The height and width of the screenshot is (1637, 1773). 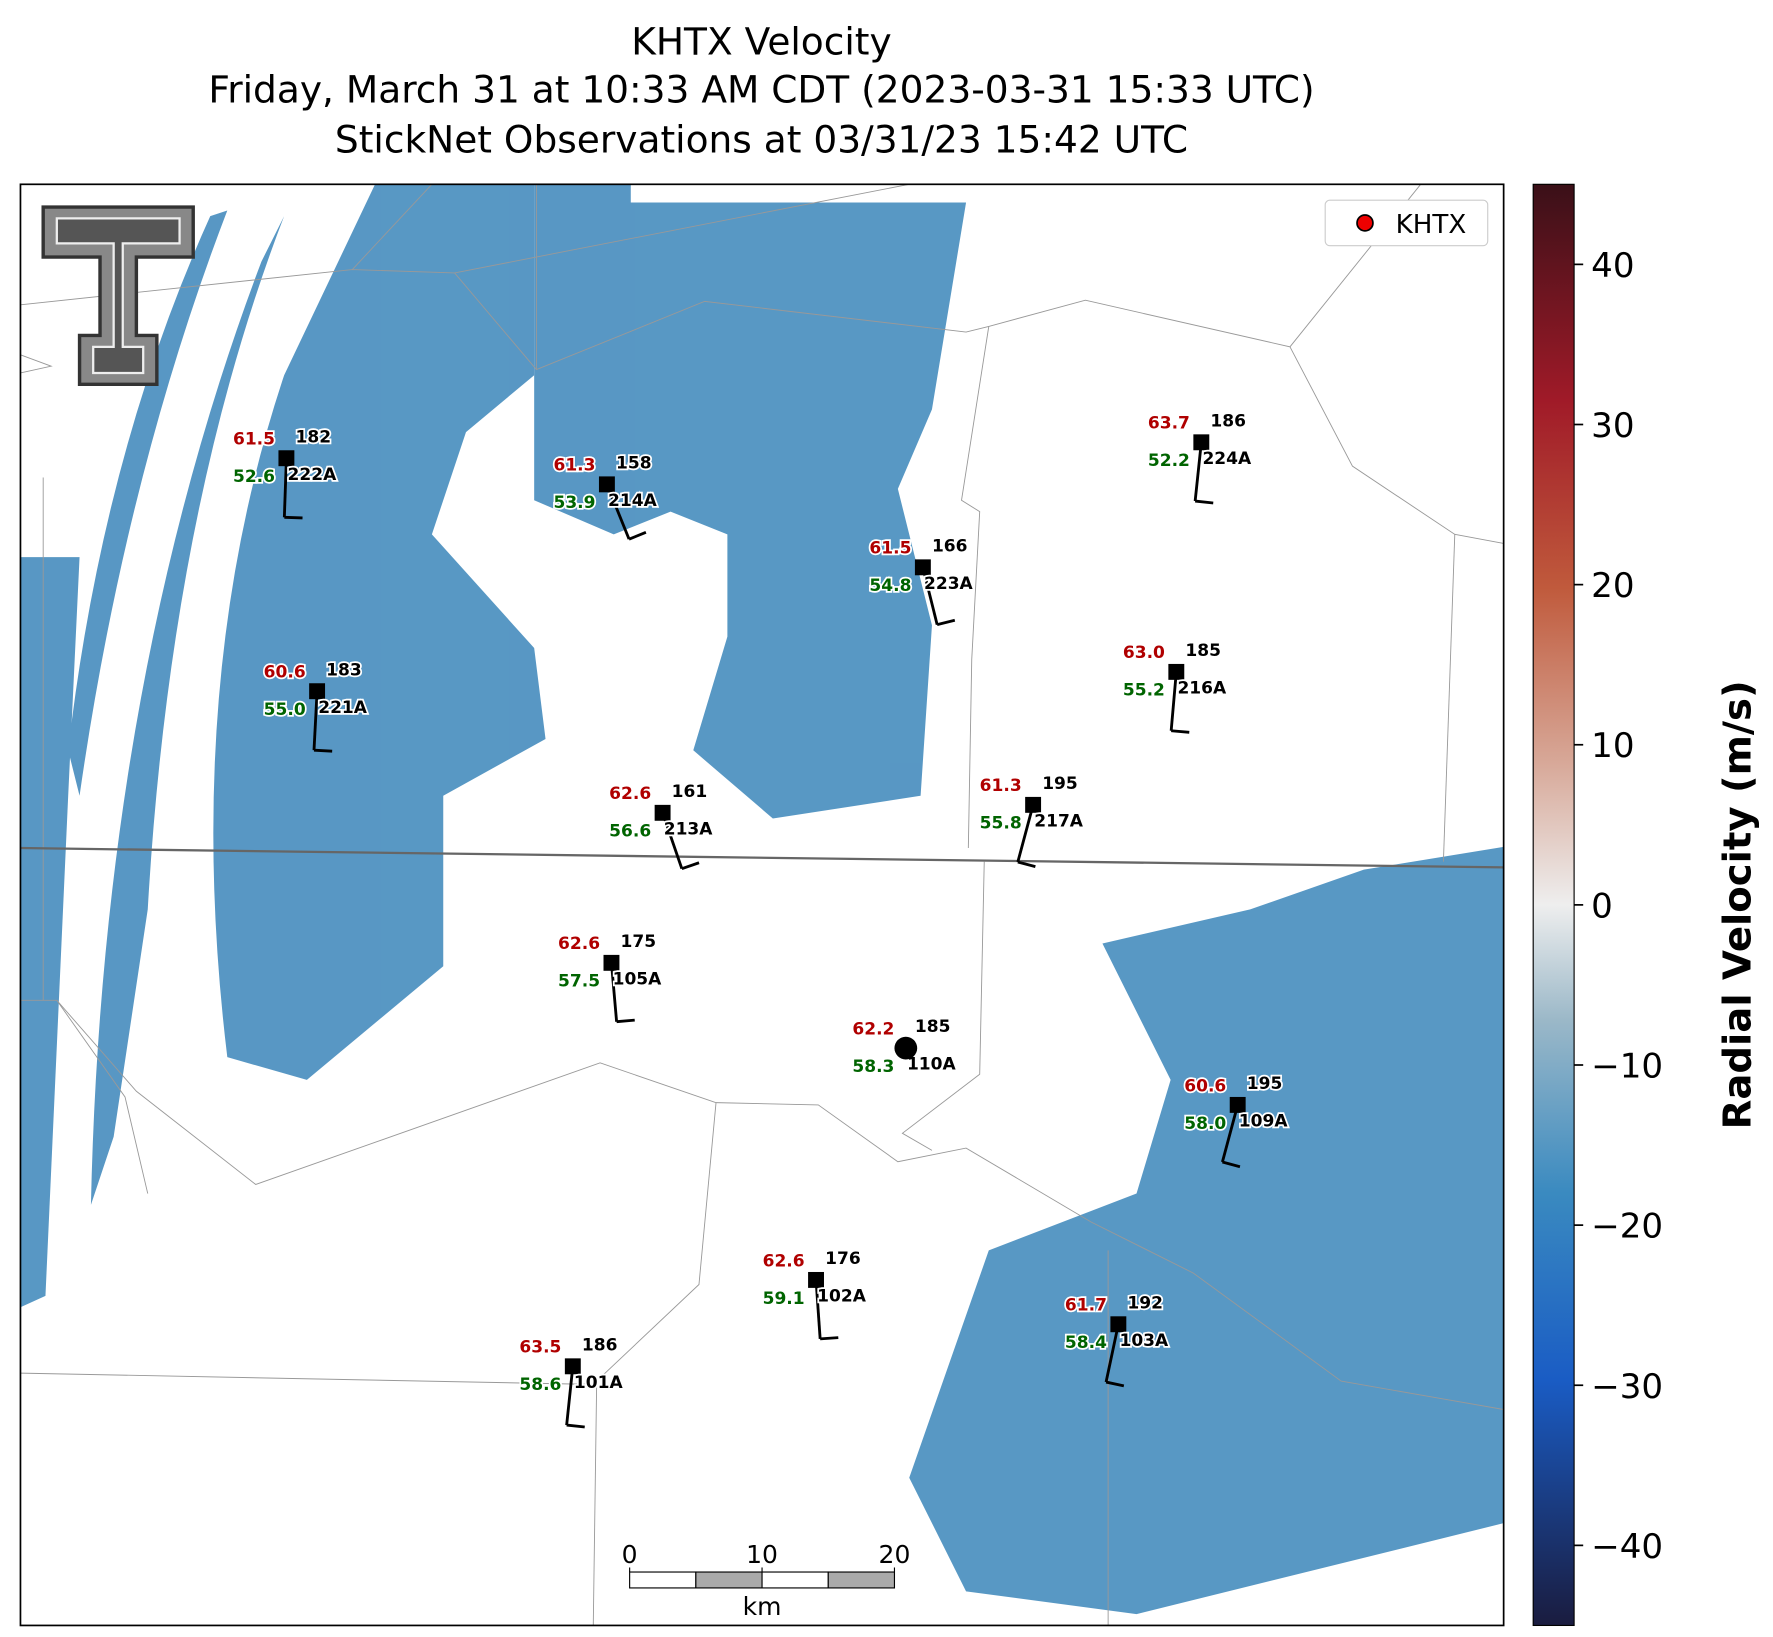 I want to click on station-red: 63.5, so click(x=540, y=1348).